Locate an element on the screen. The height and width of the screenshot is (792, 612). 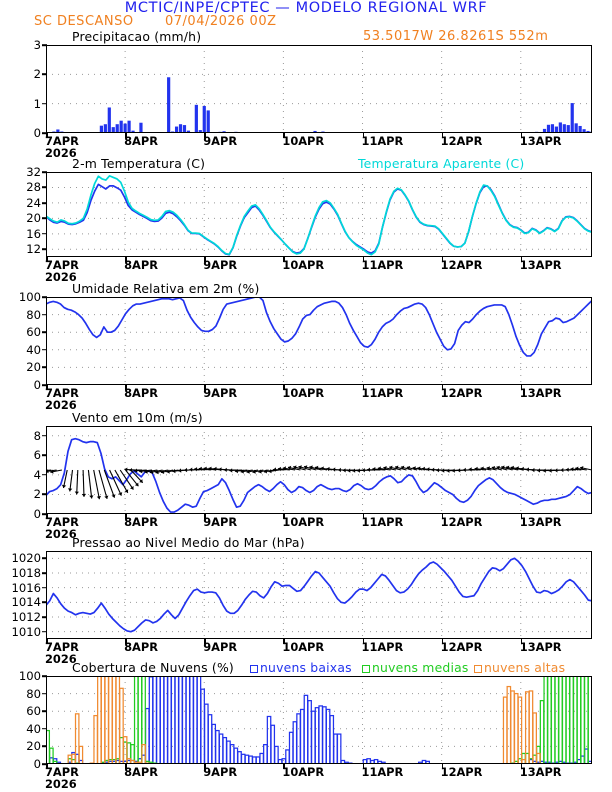
chart-panel-temperature is located at coordinates (319, 214).